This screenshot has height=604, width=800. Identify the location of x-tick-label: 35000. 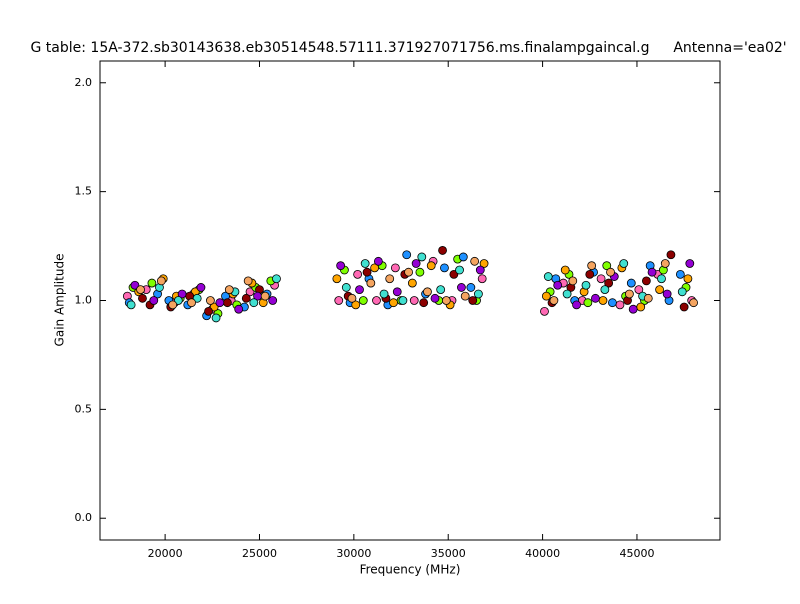
(448, 553).